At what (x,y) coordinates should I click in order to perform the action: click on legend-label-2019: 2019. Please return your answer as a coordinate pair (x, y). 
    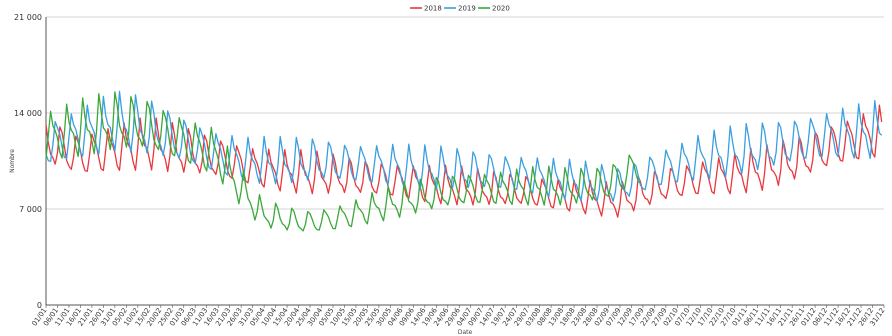
    Looking at the image, I should click on (467, 9).